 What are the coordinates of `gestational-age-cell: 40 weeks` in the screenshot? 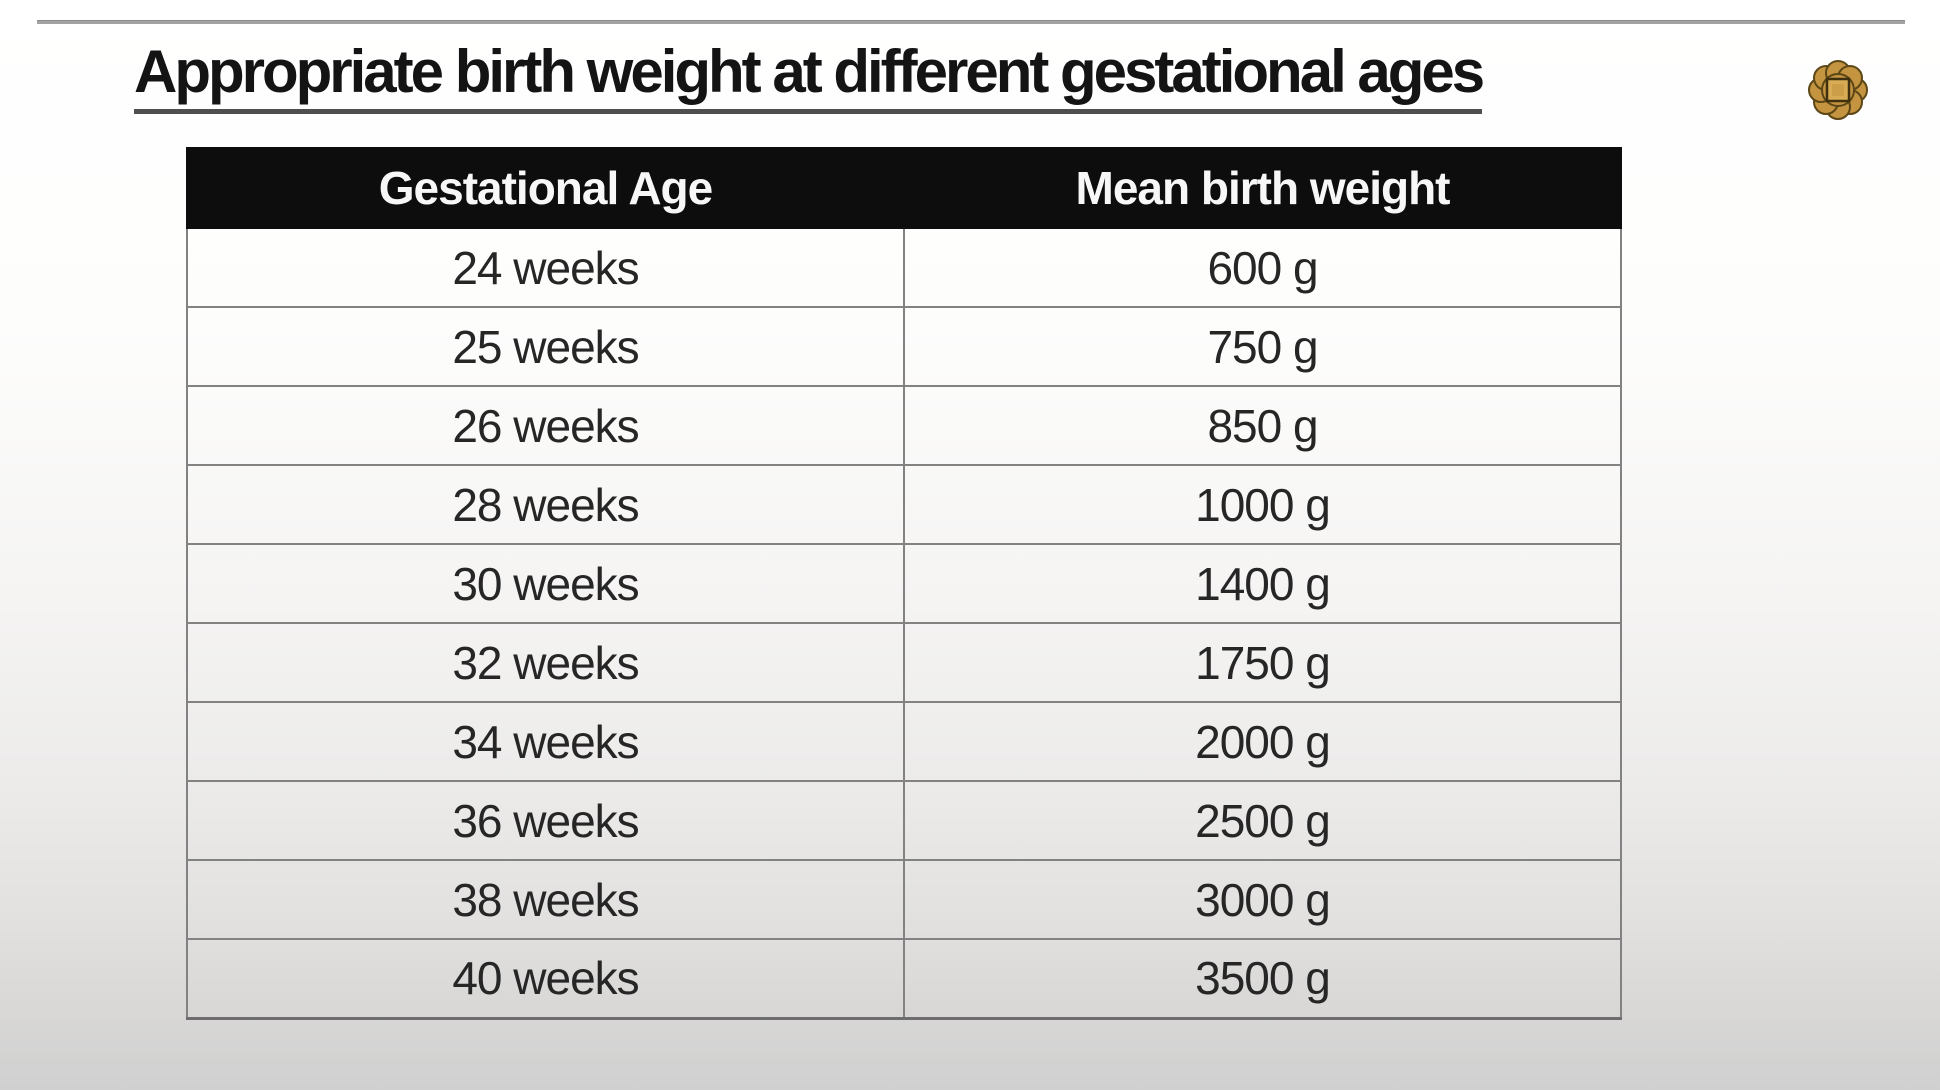 It's located at (545, 979).